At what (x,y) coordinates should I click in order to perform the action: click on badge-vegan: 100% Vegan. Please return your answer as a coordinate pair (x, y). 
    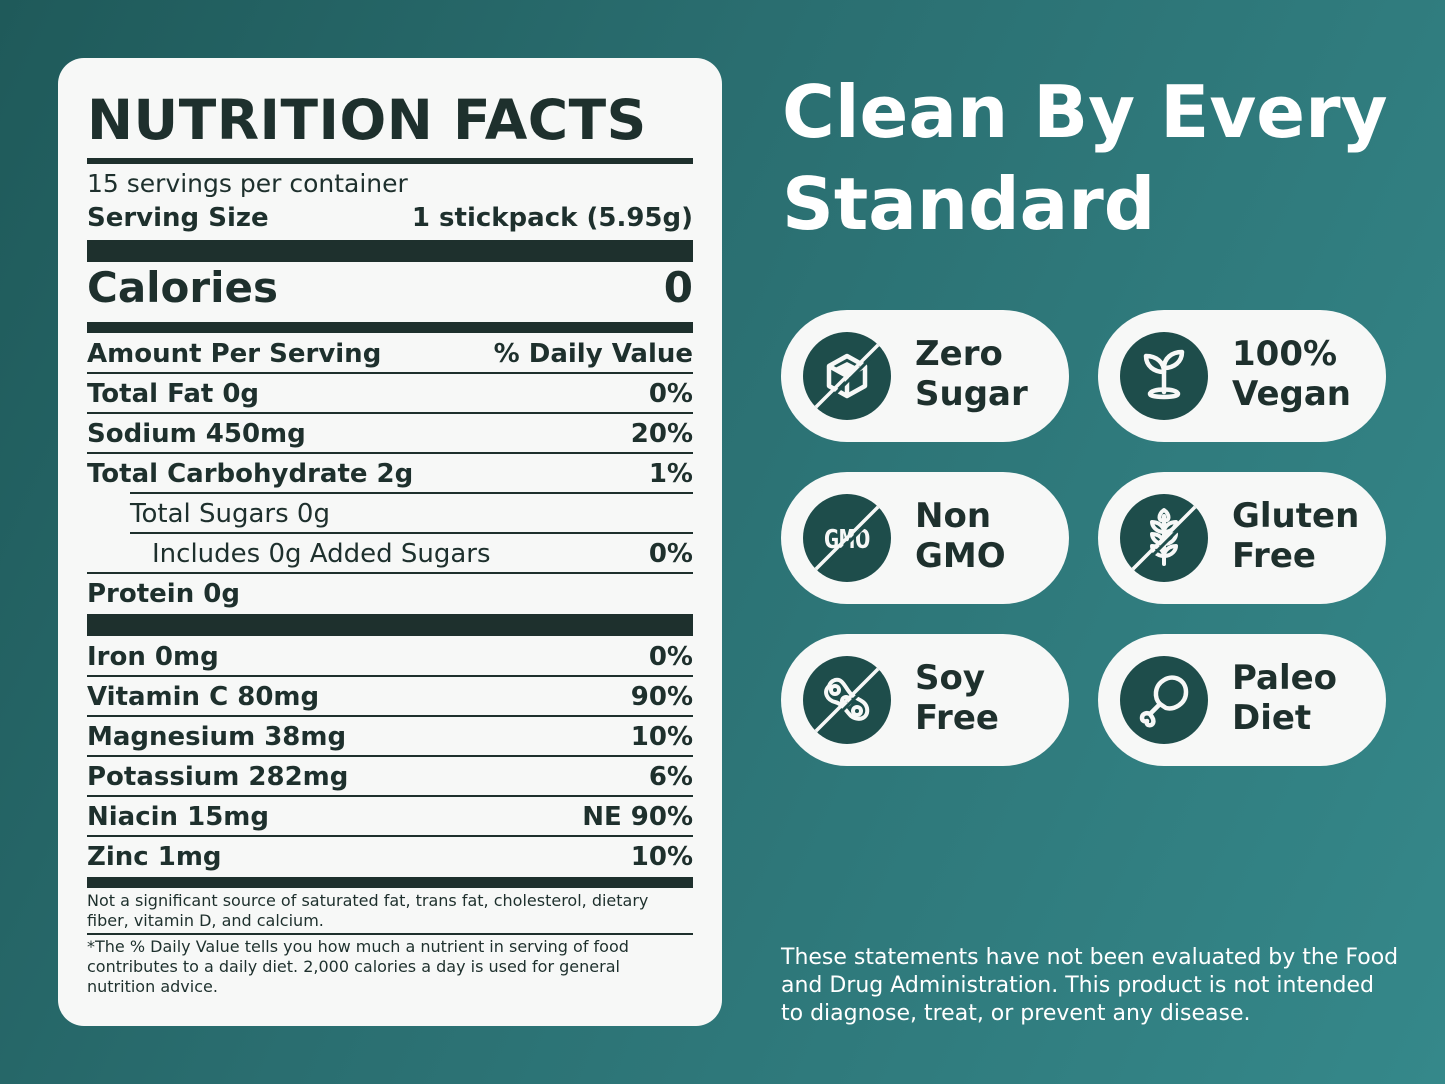
    Looking at the image, I should click on (1242, 376).